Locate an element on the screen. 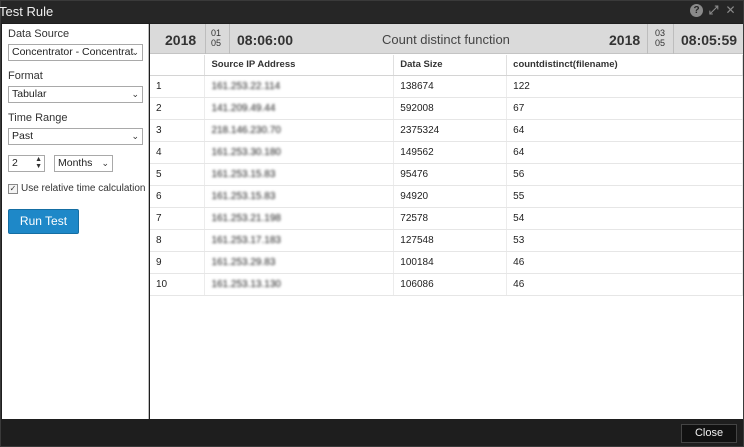  data-size-cell: 72578 is located at coordinates (450, 218).